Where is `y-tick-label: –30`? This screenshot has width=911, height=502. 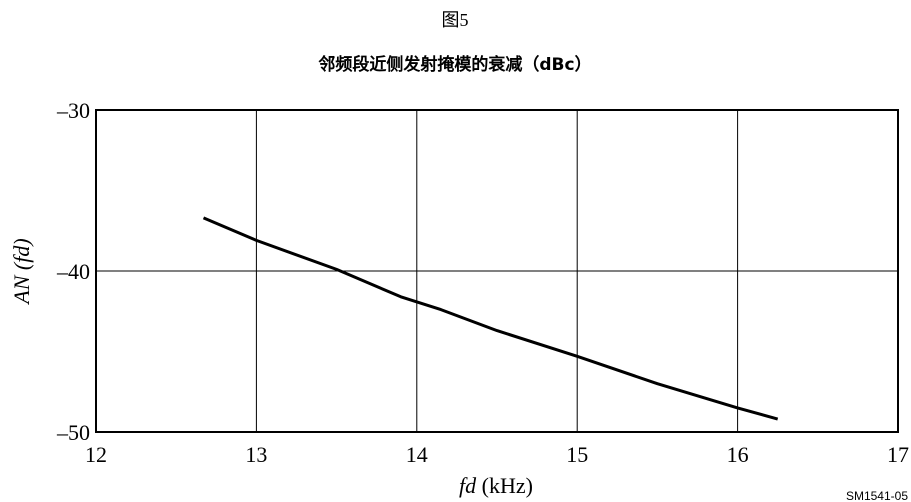
y-tick-label: –30 is located at coordinates (73, 110).